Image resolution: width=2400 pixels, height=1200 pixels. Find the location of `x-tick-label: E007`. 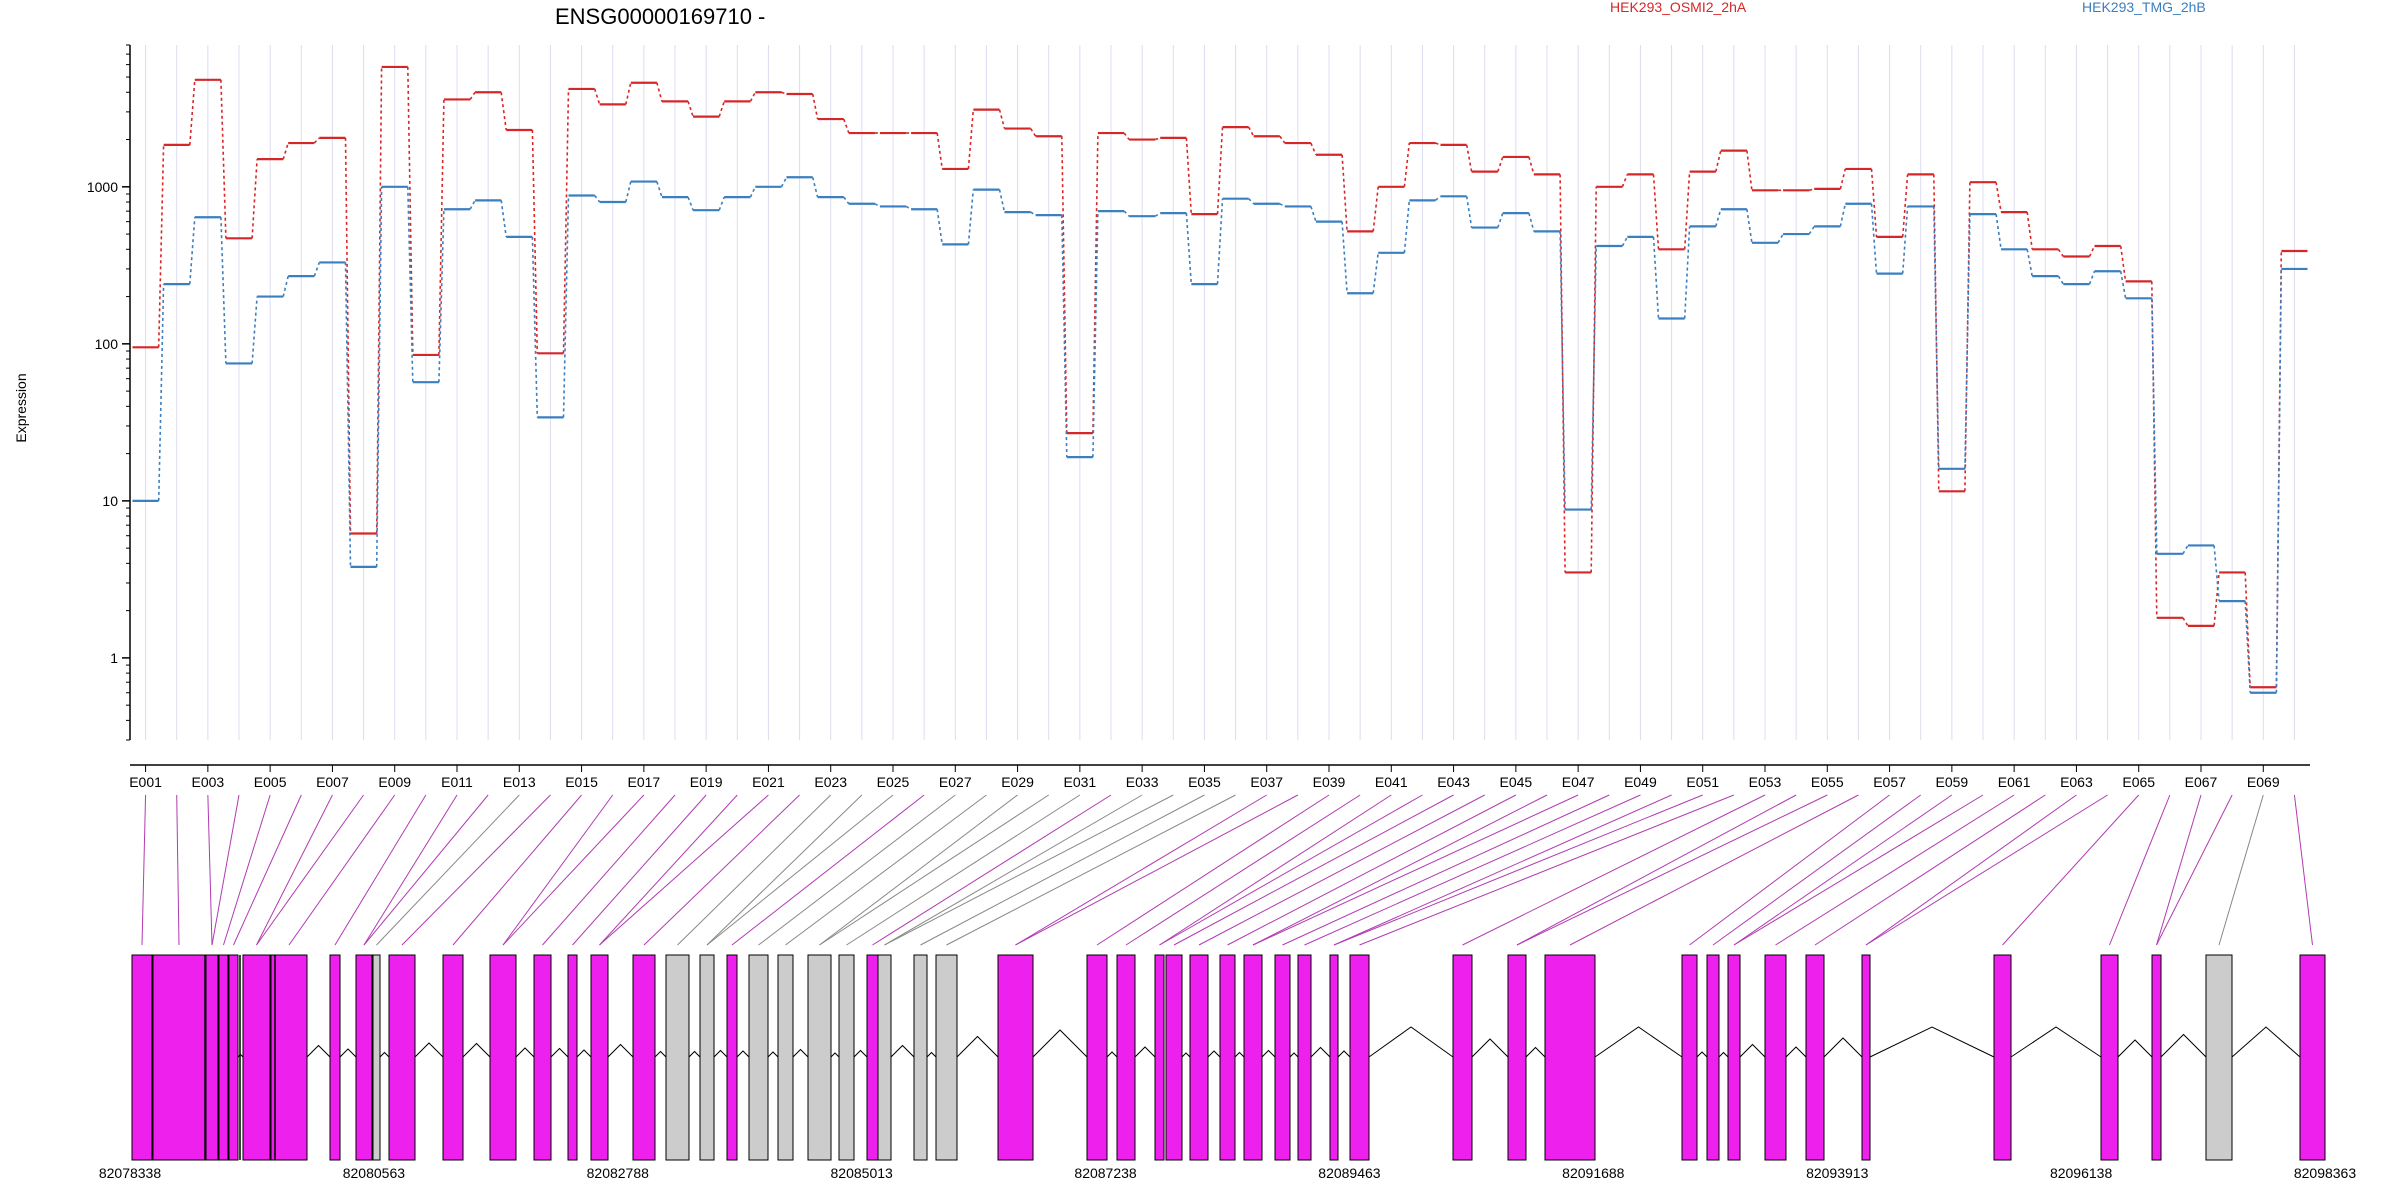

x-tick-label: E007 is located at coordinates (332, 782).